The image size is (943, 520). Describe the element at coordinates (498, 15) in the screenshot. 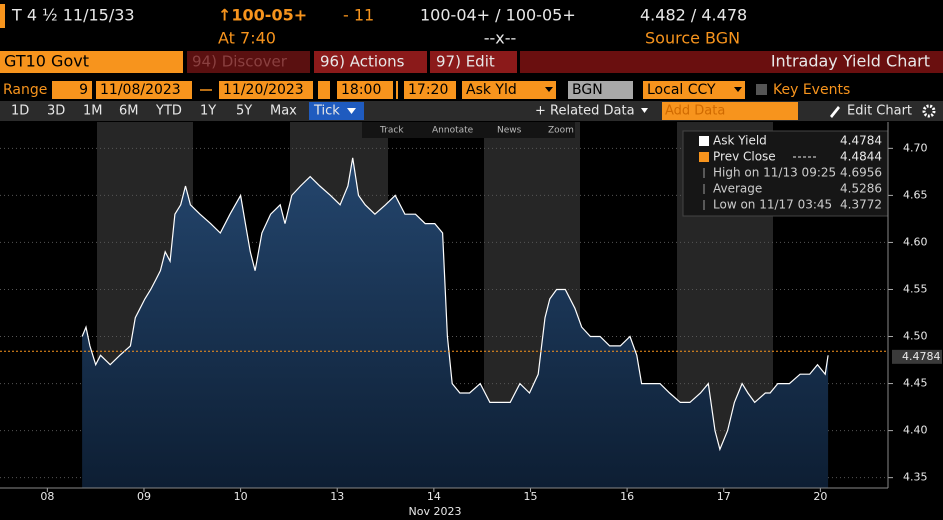

I see `bid-ask: 100-04+ / 100-05+` at that location.